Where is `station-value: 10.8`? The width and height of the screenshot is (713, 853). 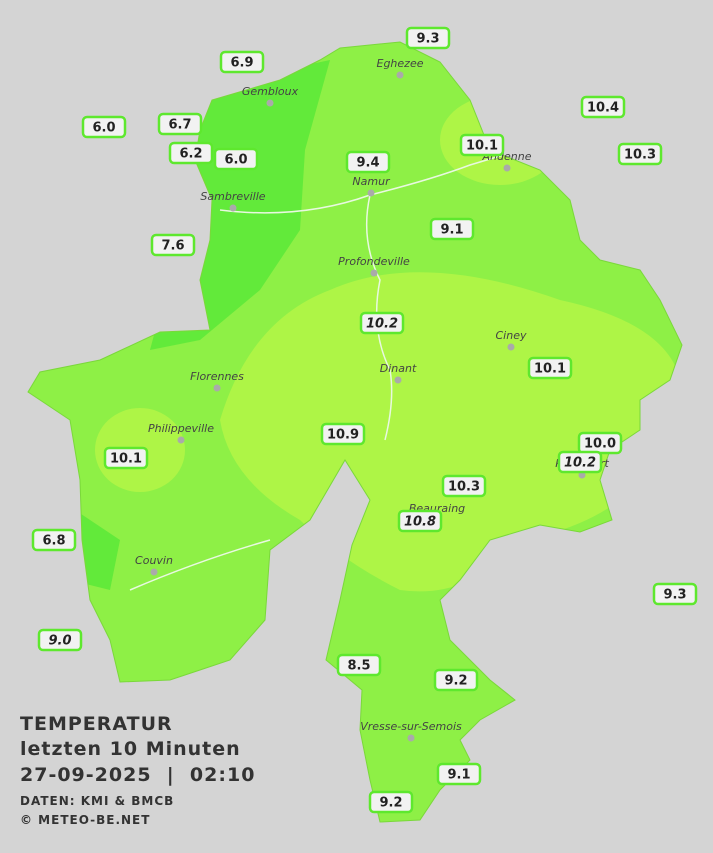 station-value: 10.8 is located at coordinates (420, 522).